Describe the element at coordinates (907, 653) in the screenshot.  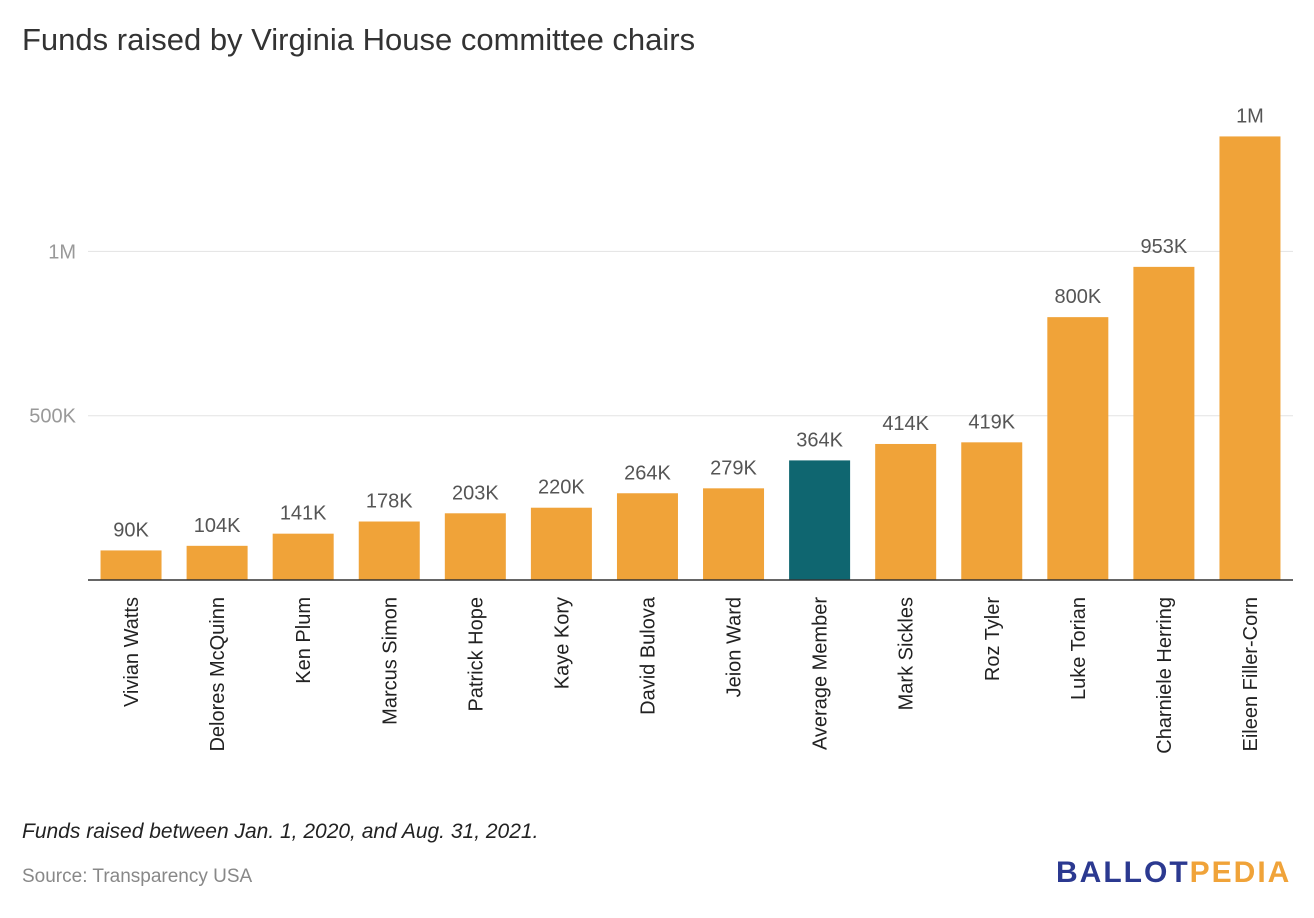
I see `category-label-9: Mark Sickles` at that location.